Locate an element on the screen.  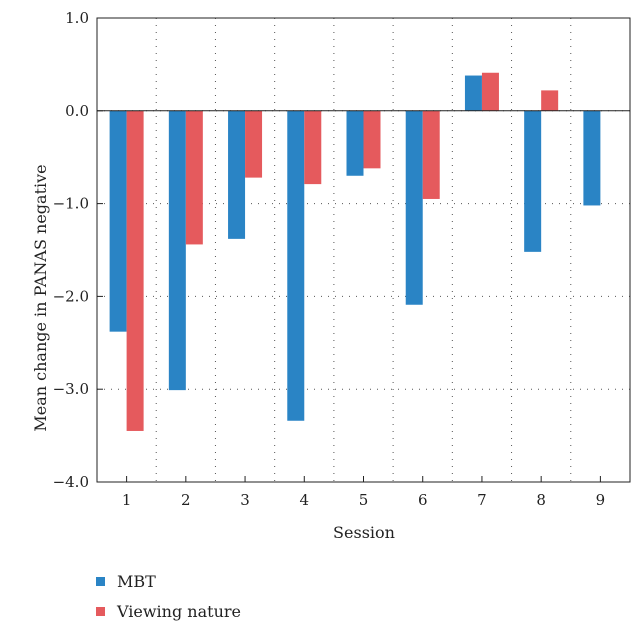
x-tick-label: 8 is located at coordinates (541, 500).